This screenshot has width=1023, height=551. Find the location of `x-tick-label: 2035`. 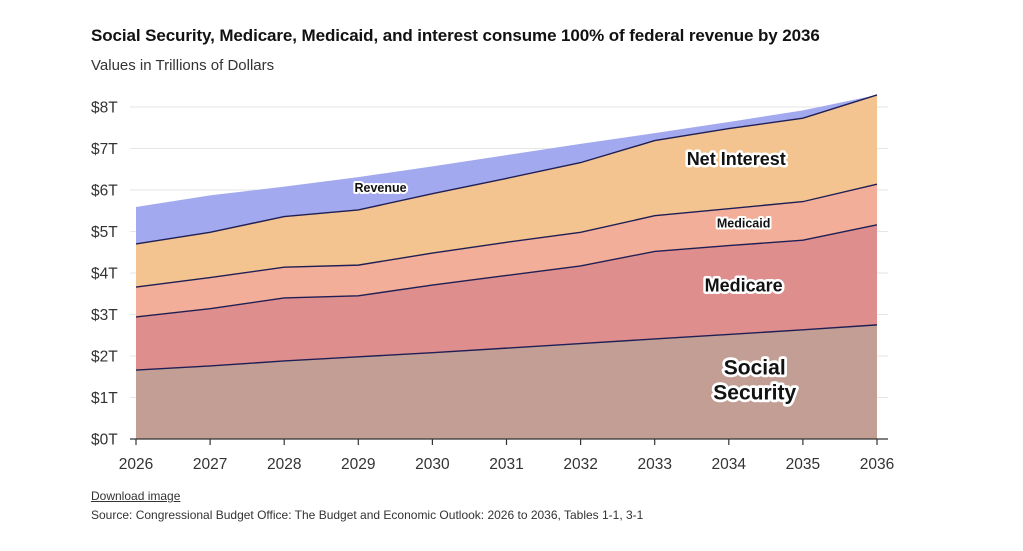

x-tick-label: 2035 is located at coordinates (803, 464).